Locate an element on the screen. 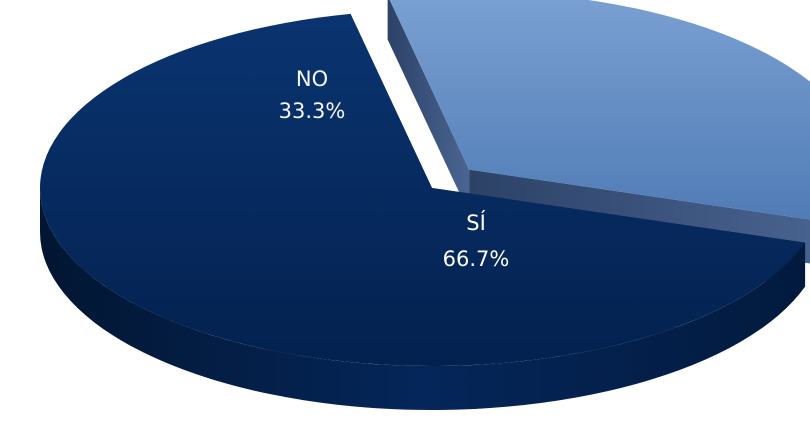 This screenshot has width=810, height=443. slice-label-no: NO is located at coordinates (312, 79).